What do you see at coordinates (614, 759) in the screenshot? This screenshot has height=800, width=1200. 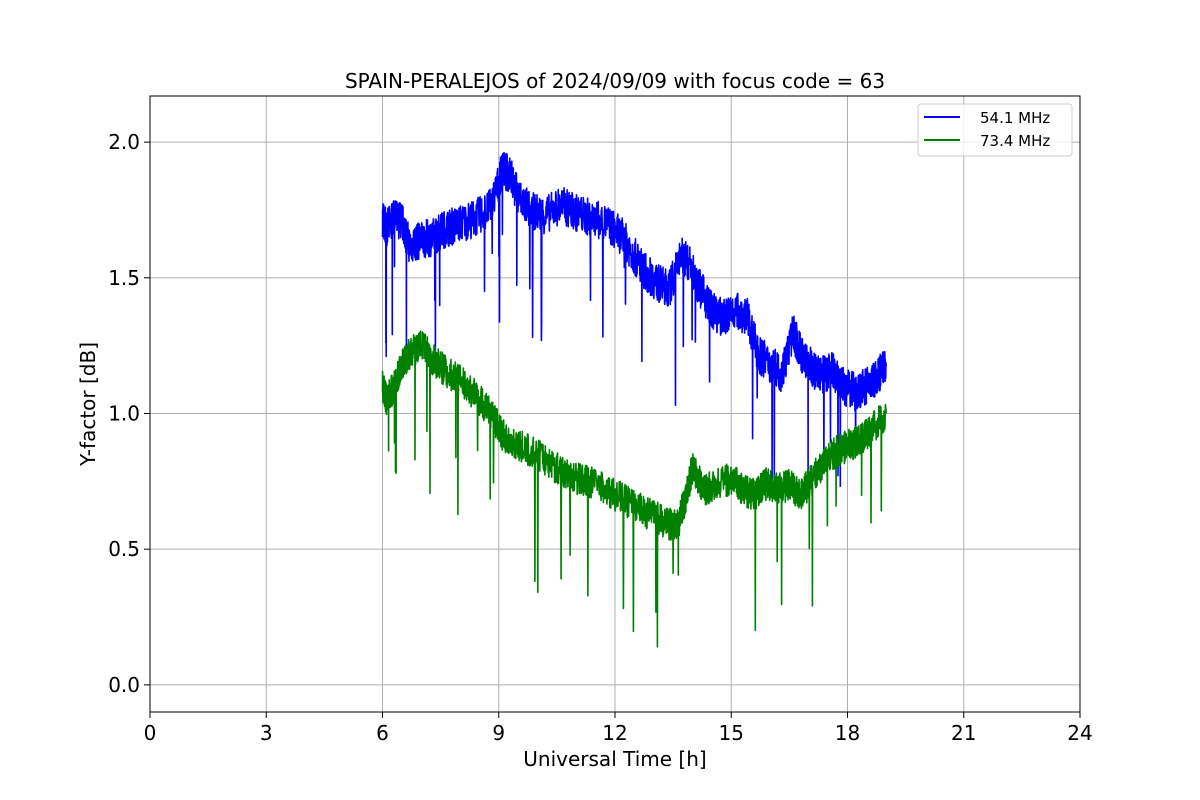 I see `x-axis-label: Universal Time [h]` at bounding box center [614, 759].